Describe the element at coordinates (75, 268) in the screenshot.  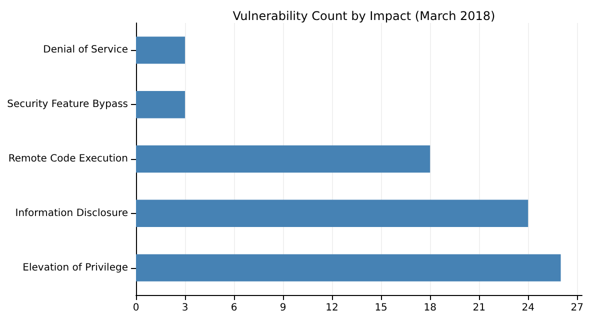
I see `y-tick-label: Elevation of Privilege` at that location.